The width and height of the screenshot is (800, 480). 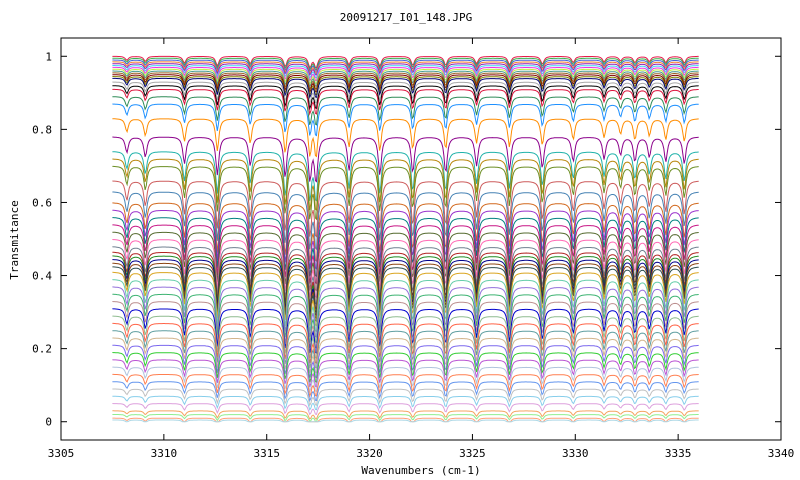 What do you see at coordinates (61, 453) in the screenshot?
I see `x-tick-label: 3305` at bounding box center [61, 453].